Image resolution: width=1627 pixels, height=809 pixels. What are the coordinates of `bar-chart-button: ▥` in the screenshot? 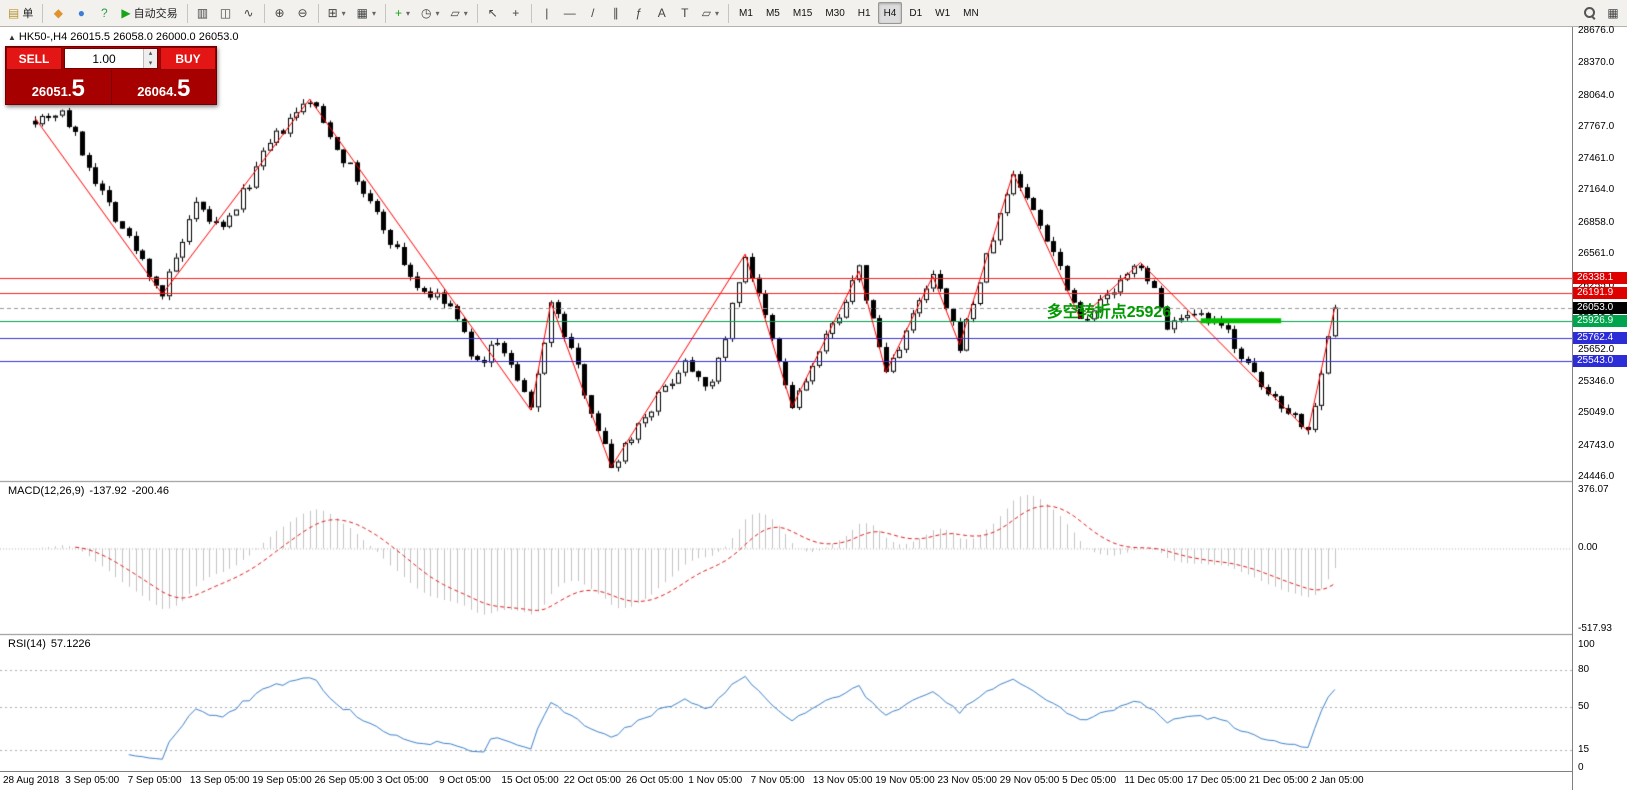 It's located at (203, 13).